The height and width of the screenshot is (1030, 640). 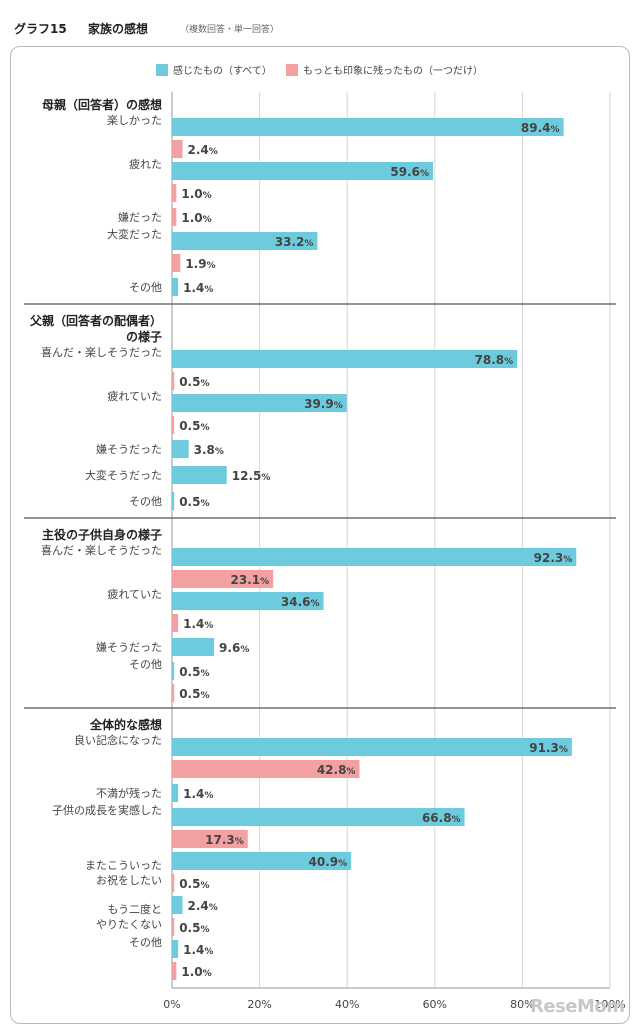 I want to click on group-title: 全体的な感想, so click(x=125, y=724).